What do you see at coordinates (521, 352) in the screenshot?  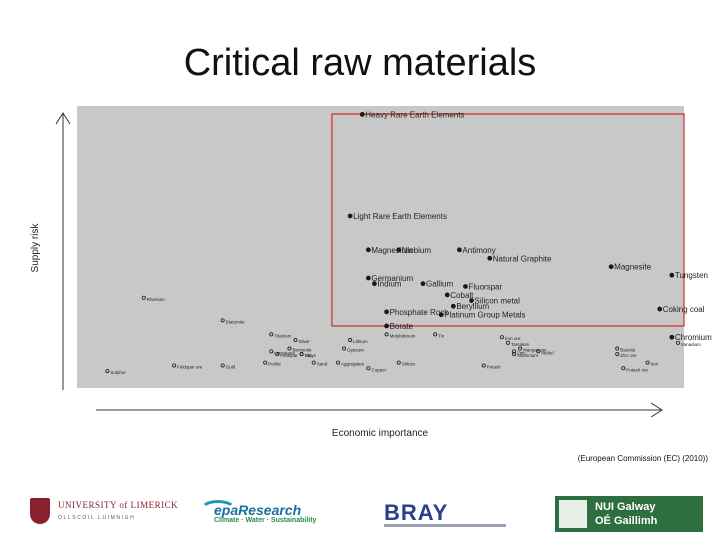 I see `data-point-label: Zinc` at bounding box center [521, 352].